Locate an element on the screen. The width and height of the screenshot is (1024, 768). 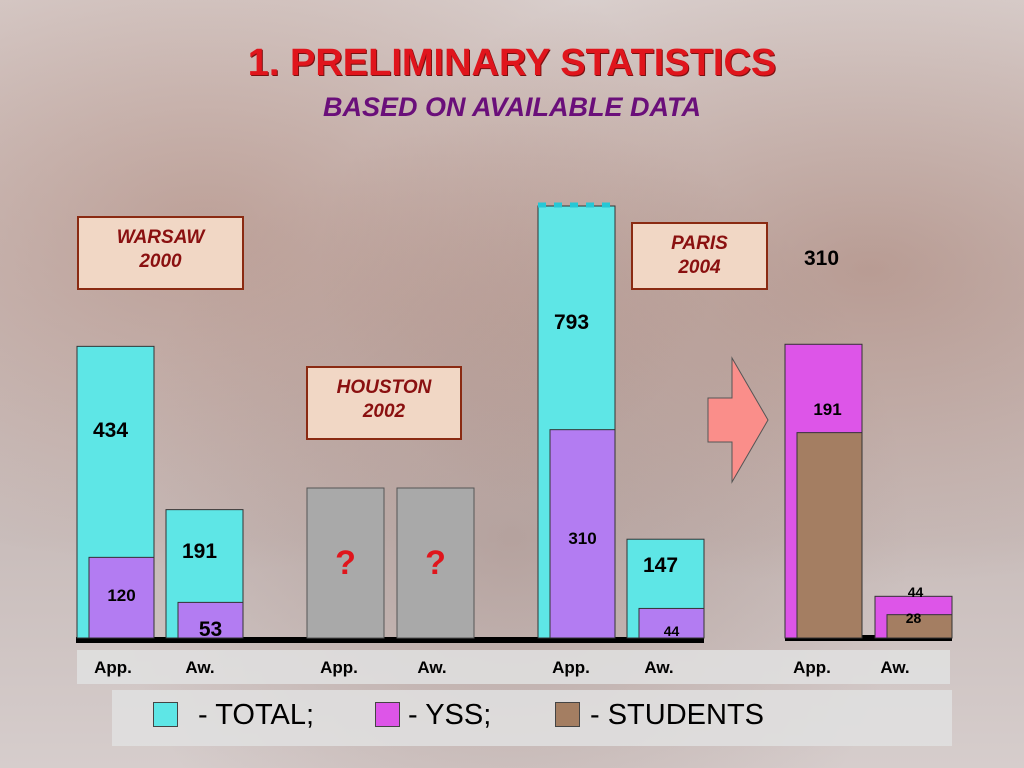
city-name: HOUSTON is located at coordinates (384, 387).